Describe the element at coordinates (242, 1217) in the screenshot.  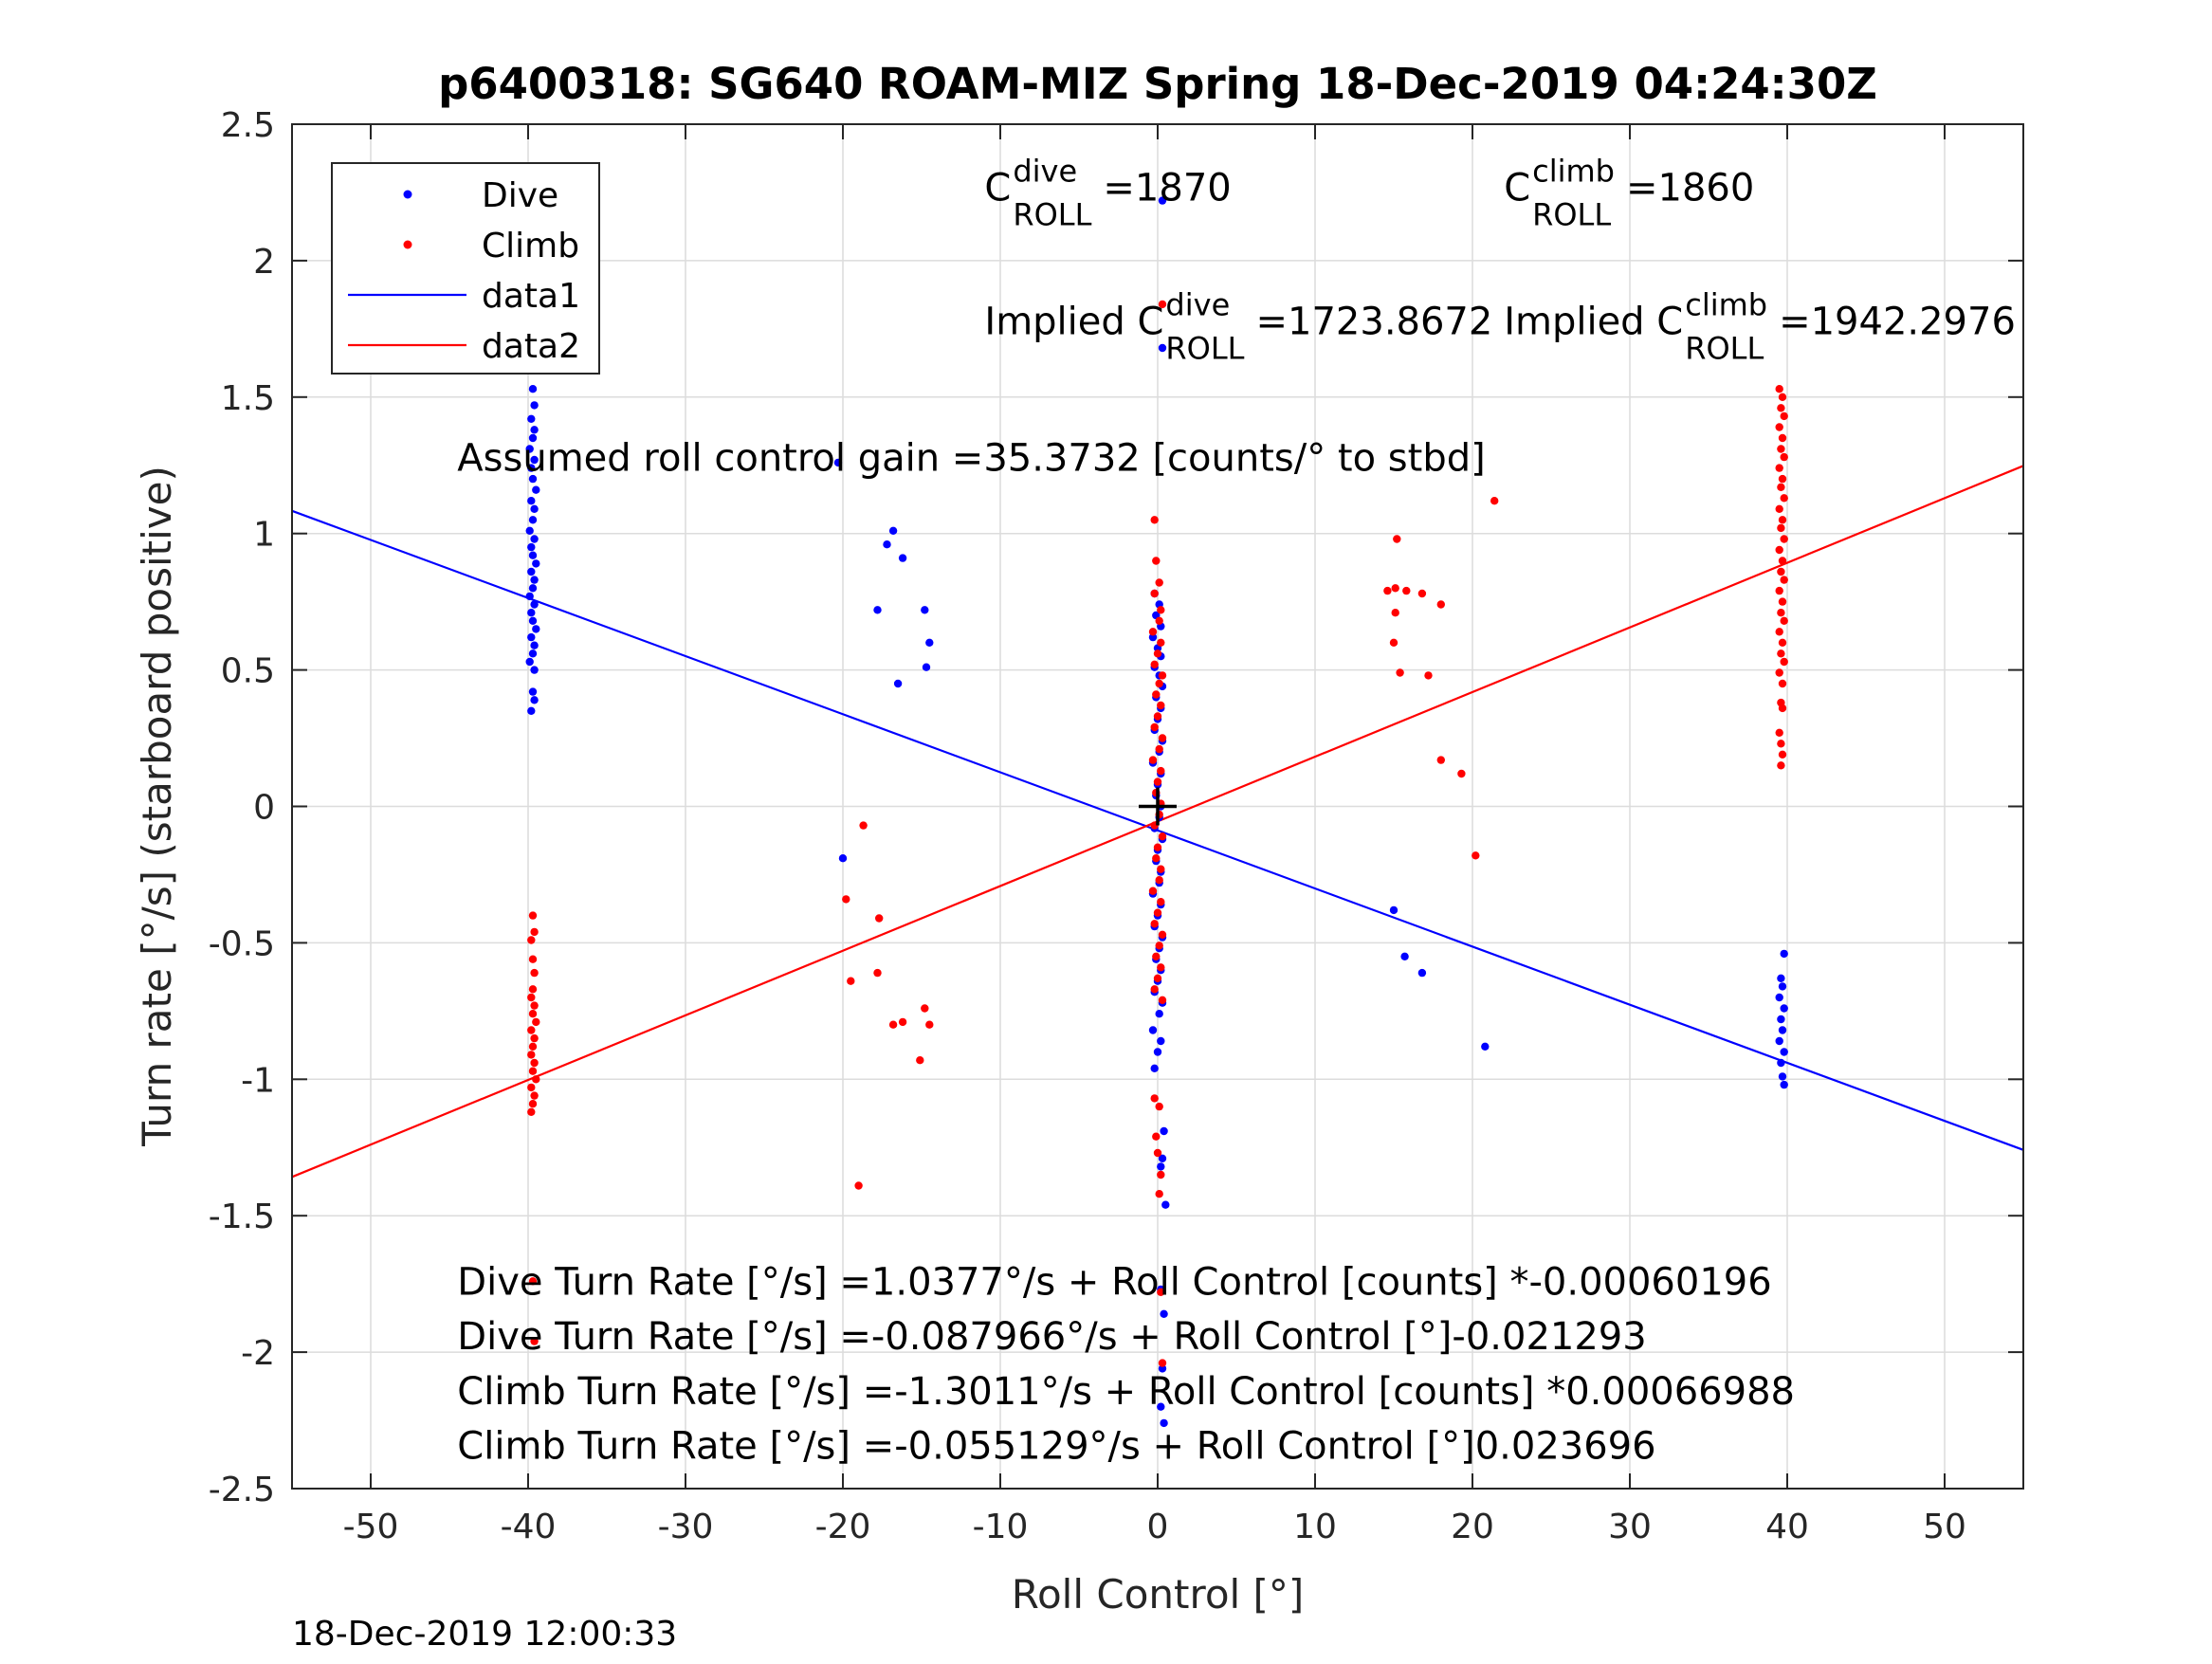
I see `y-tick-label: -1.5` at that location.